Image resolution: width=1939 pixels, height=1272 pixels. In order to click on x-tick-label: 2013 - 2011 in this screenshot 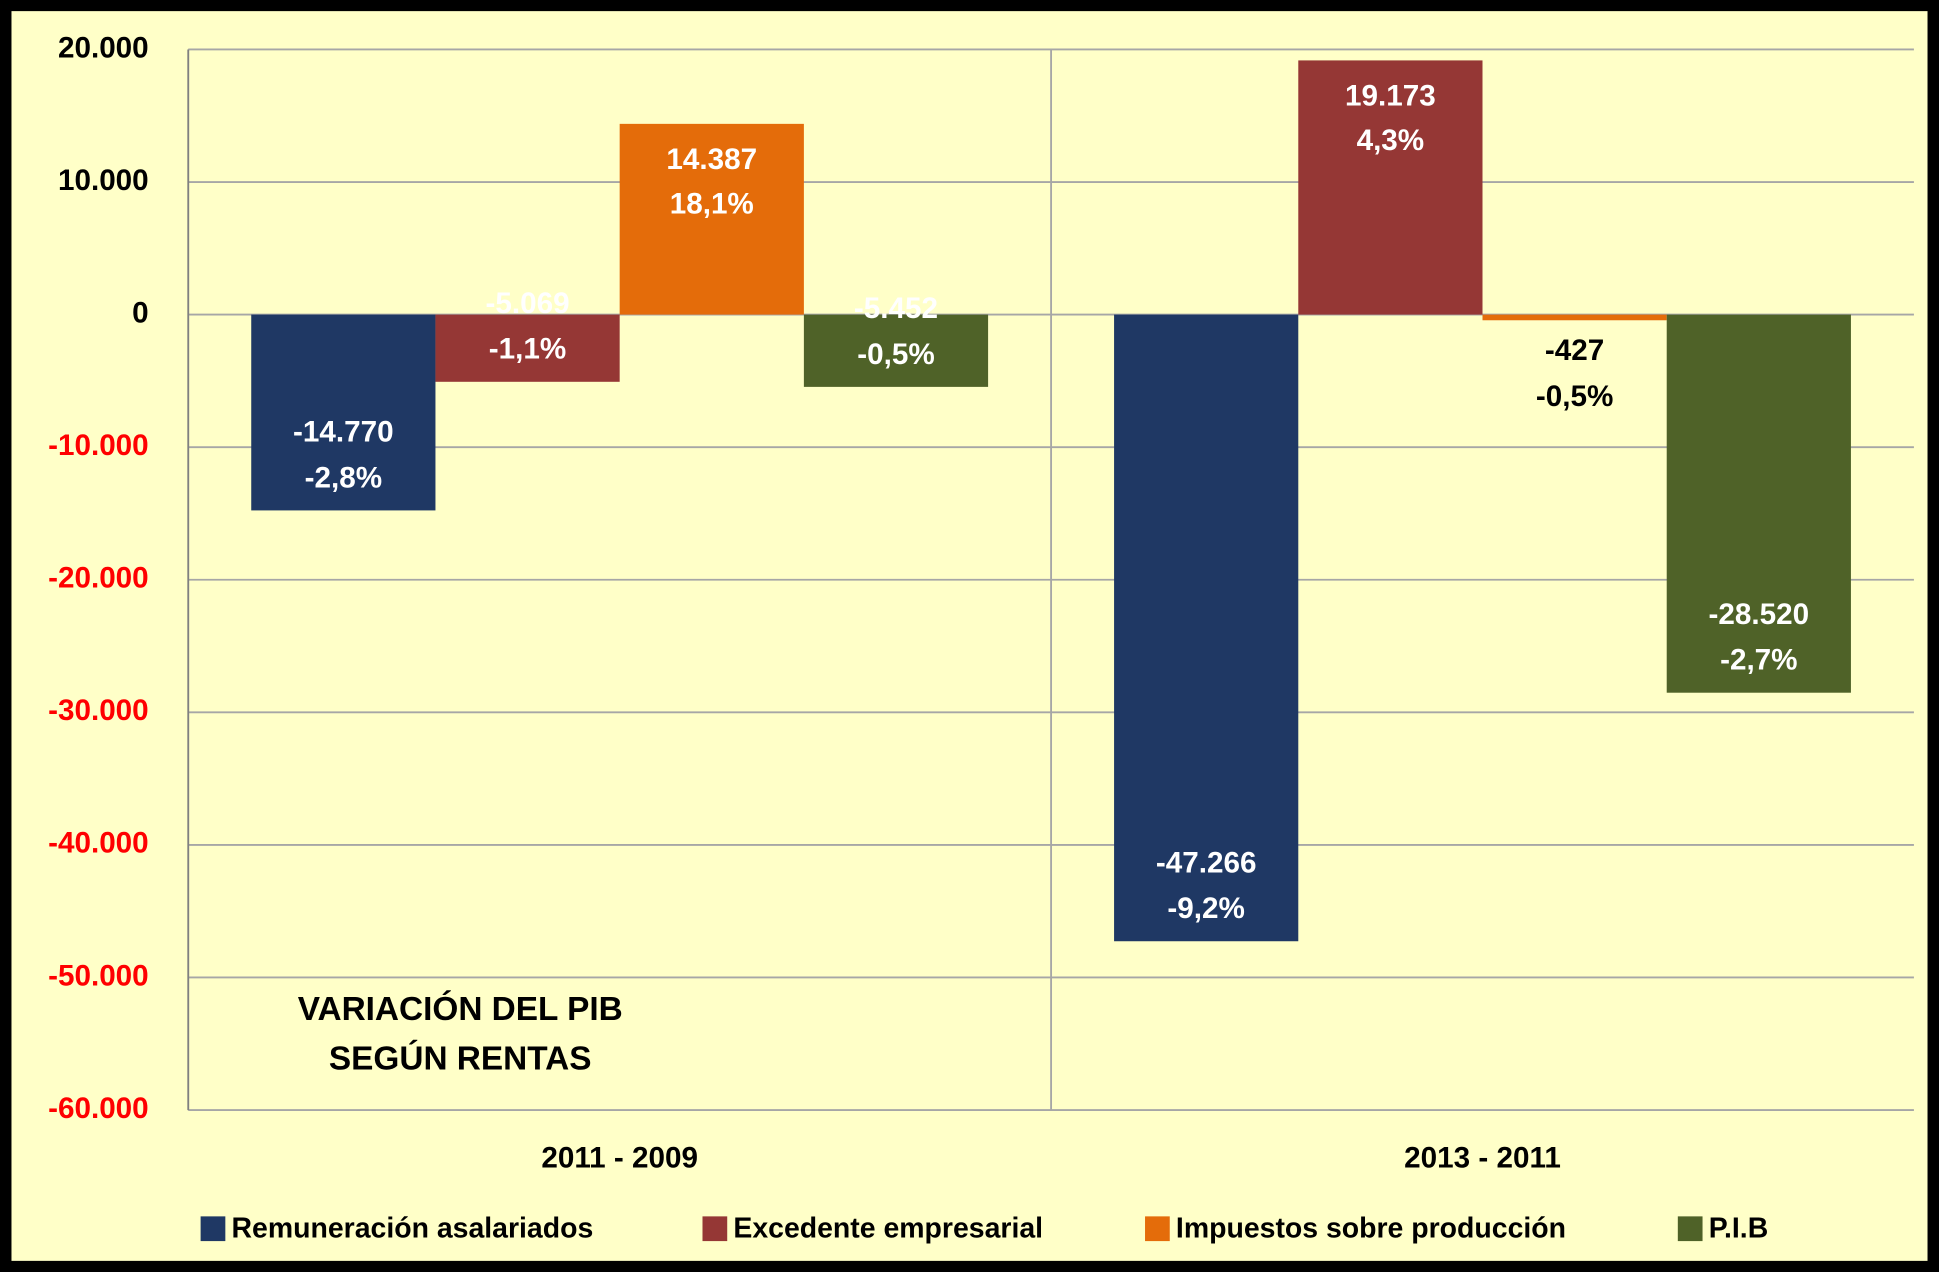, I will do `click(1482, 1157)`.